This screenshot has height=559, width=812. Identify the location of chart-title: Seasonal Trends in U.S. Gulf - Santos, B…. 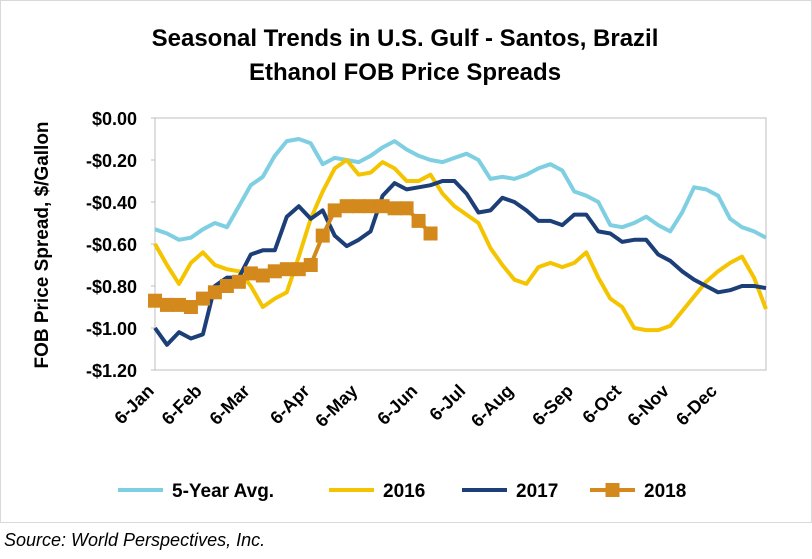
(405, 38).